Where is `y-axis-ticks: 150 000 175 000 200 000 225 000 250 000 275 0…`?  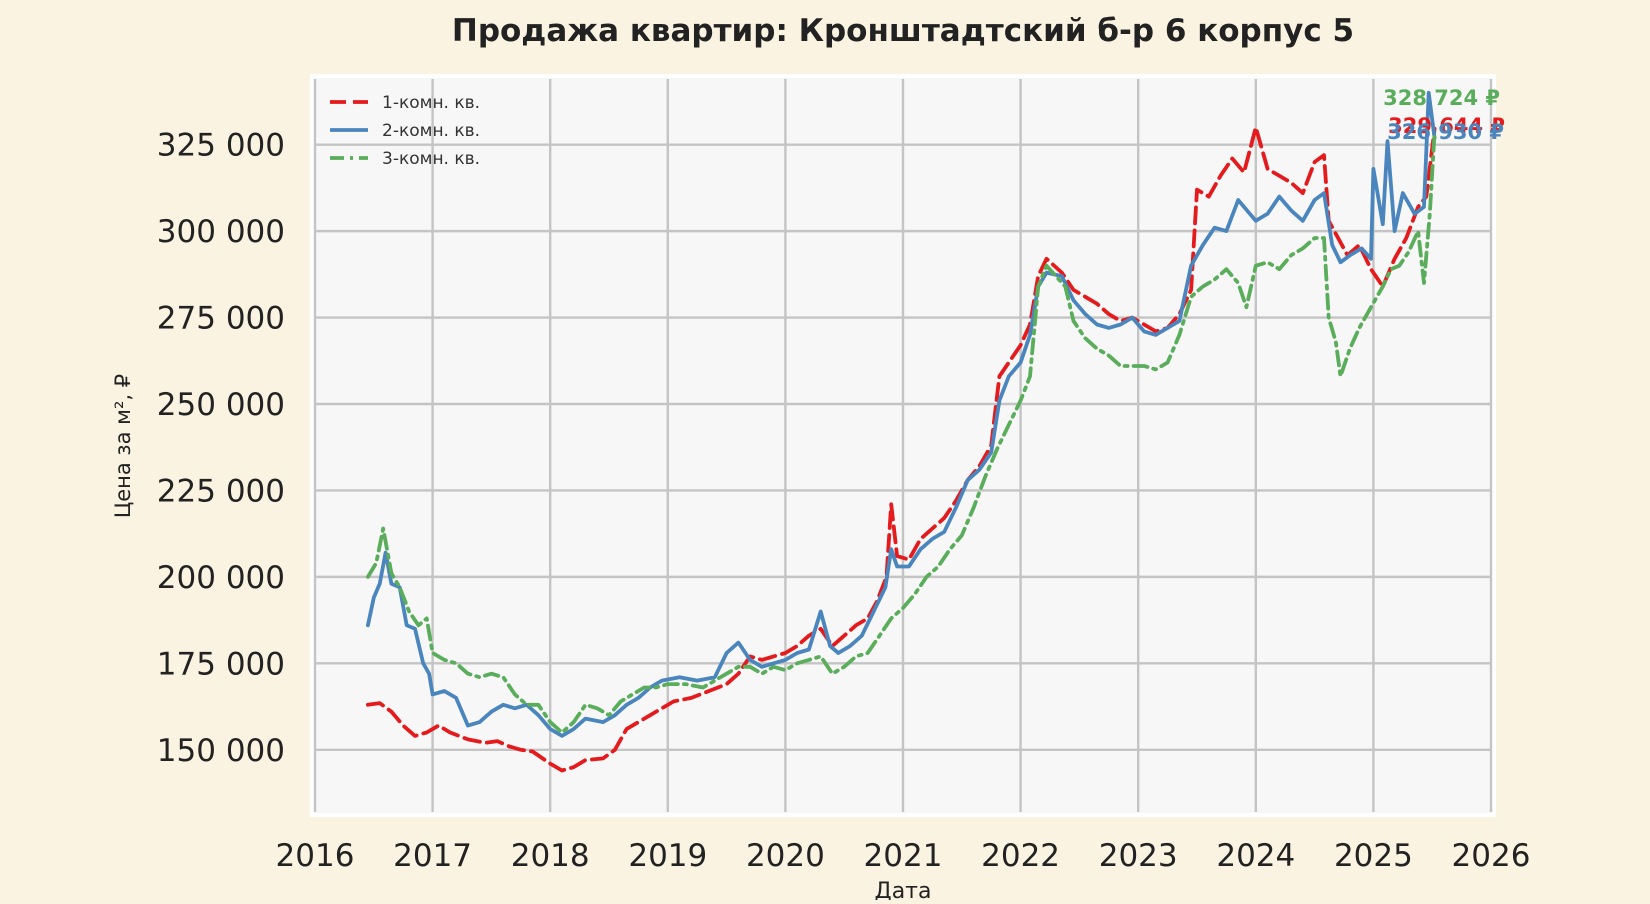 y-axis-ticks: 150 000 175 000 200 000 225 000 250 000 275 0… is located at coordinates (221, 448).